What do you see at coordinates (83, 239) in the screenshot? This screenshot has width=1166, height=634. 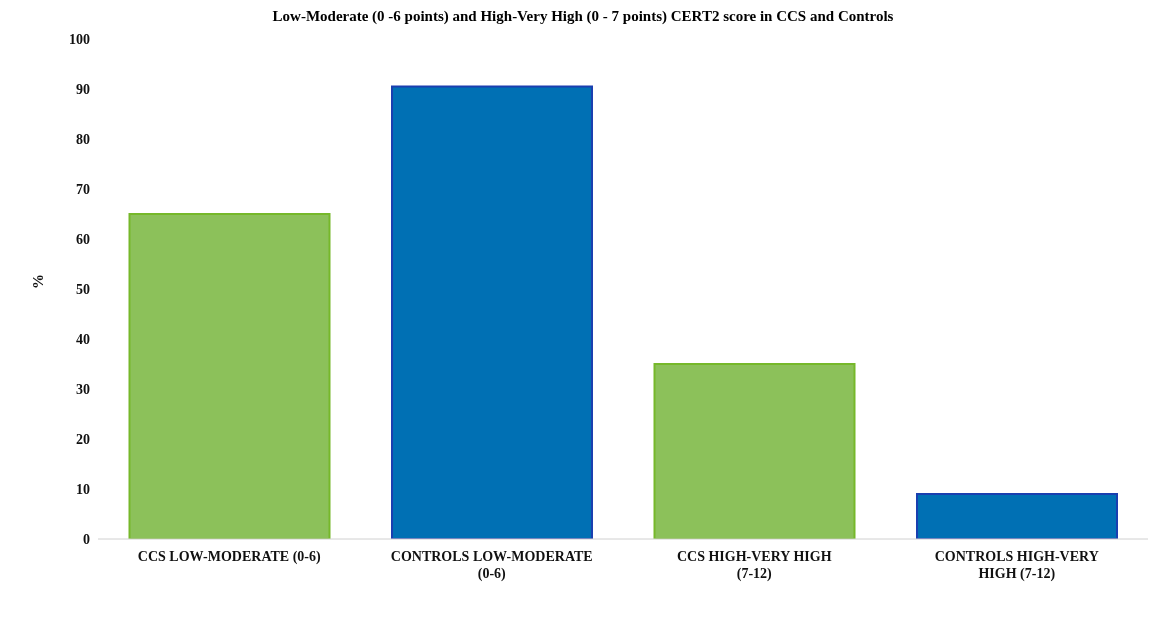 I see `y-tick-label: 60` at bounding box center [83, 239].